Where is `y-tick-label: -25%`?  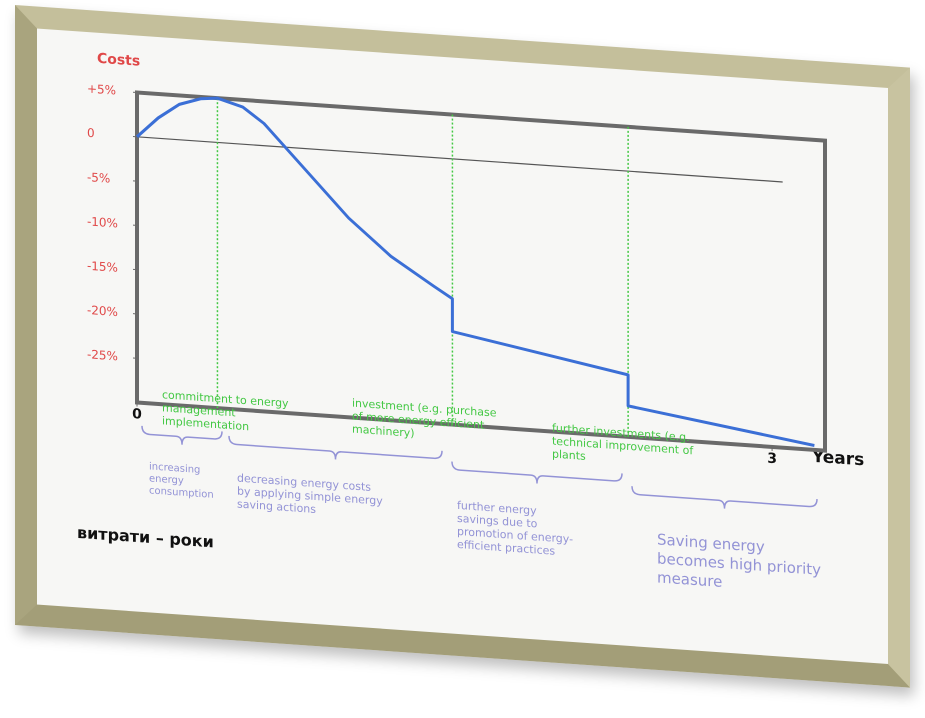
y-tick-label: -25% is located at coordinates (102, 355).